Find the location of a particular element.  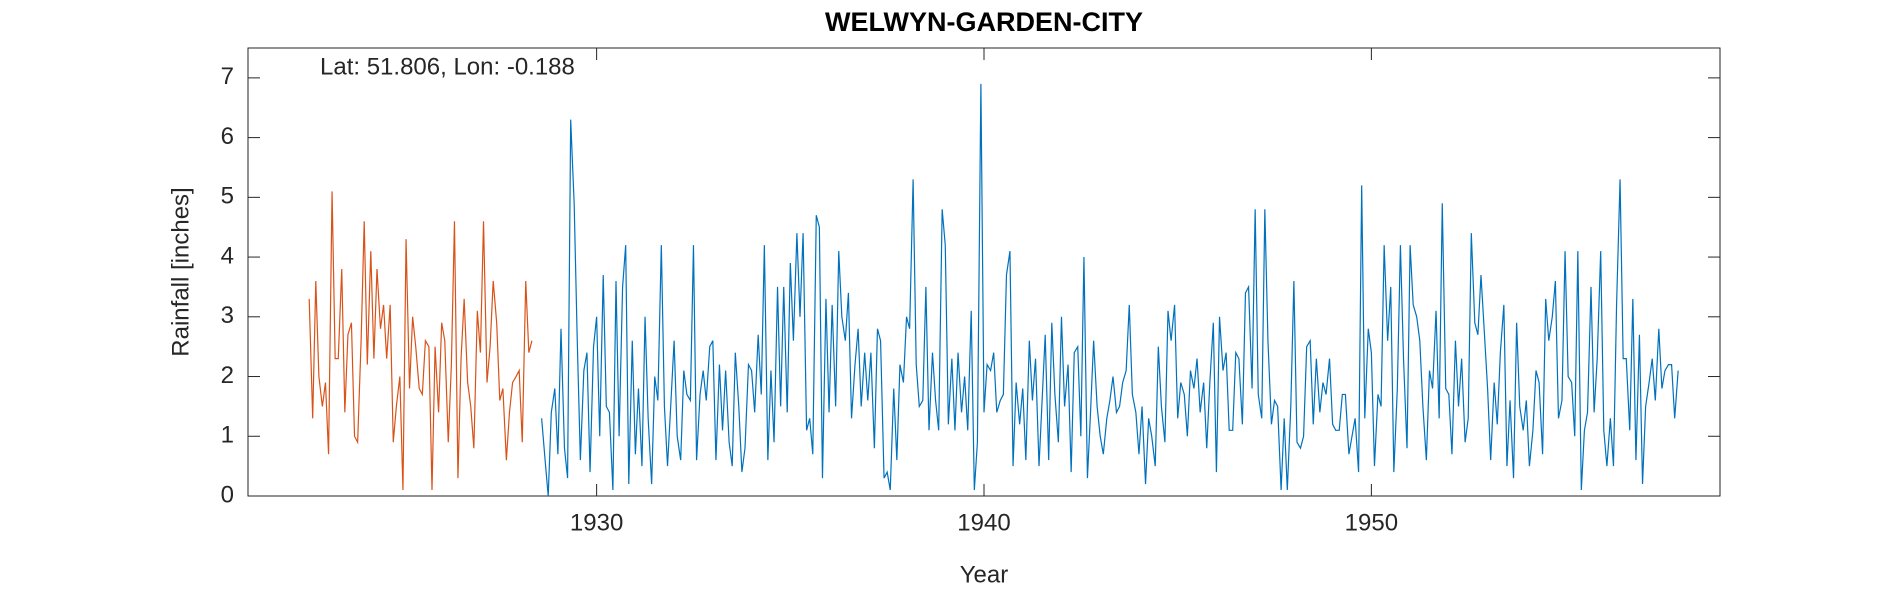

y-tick-label: 4 is located at coordinates (227, 255).